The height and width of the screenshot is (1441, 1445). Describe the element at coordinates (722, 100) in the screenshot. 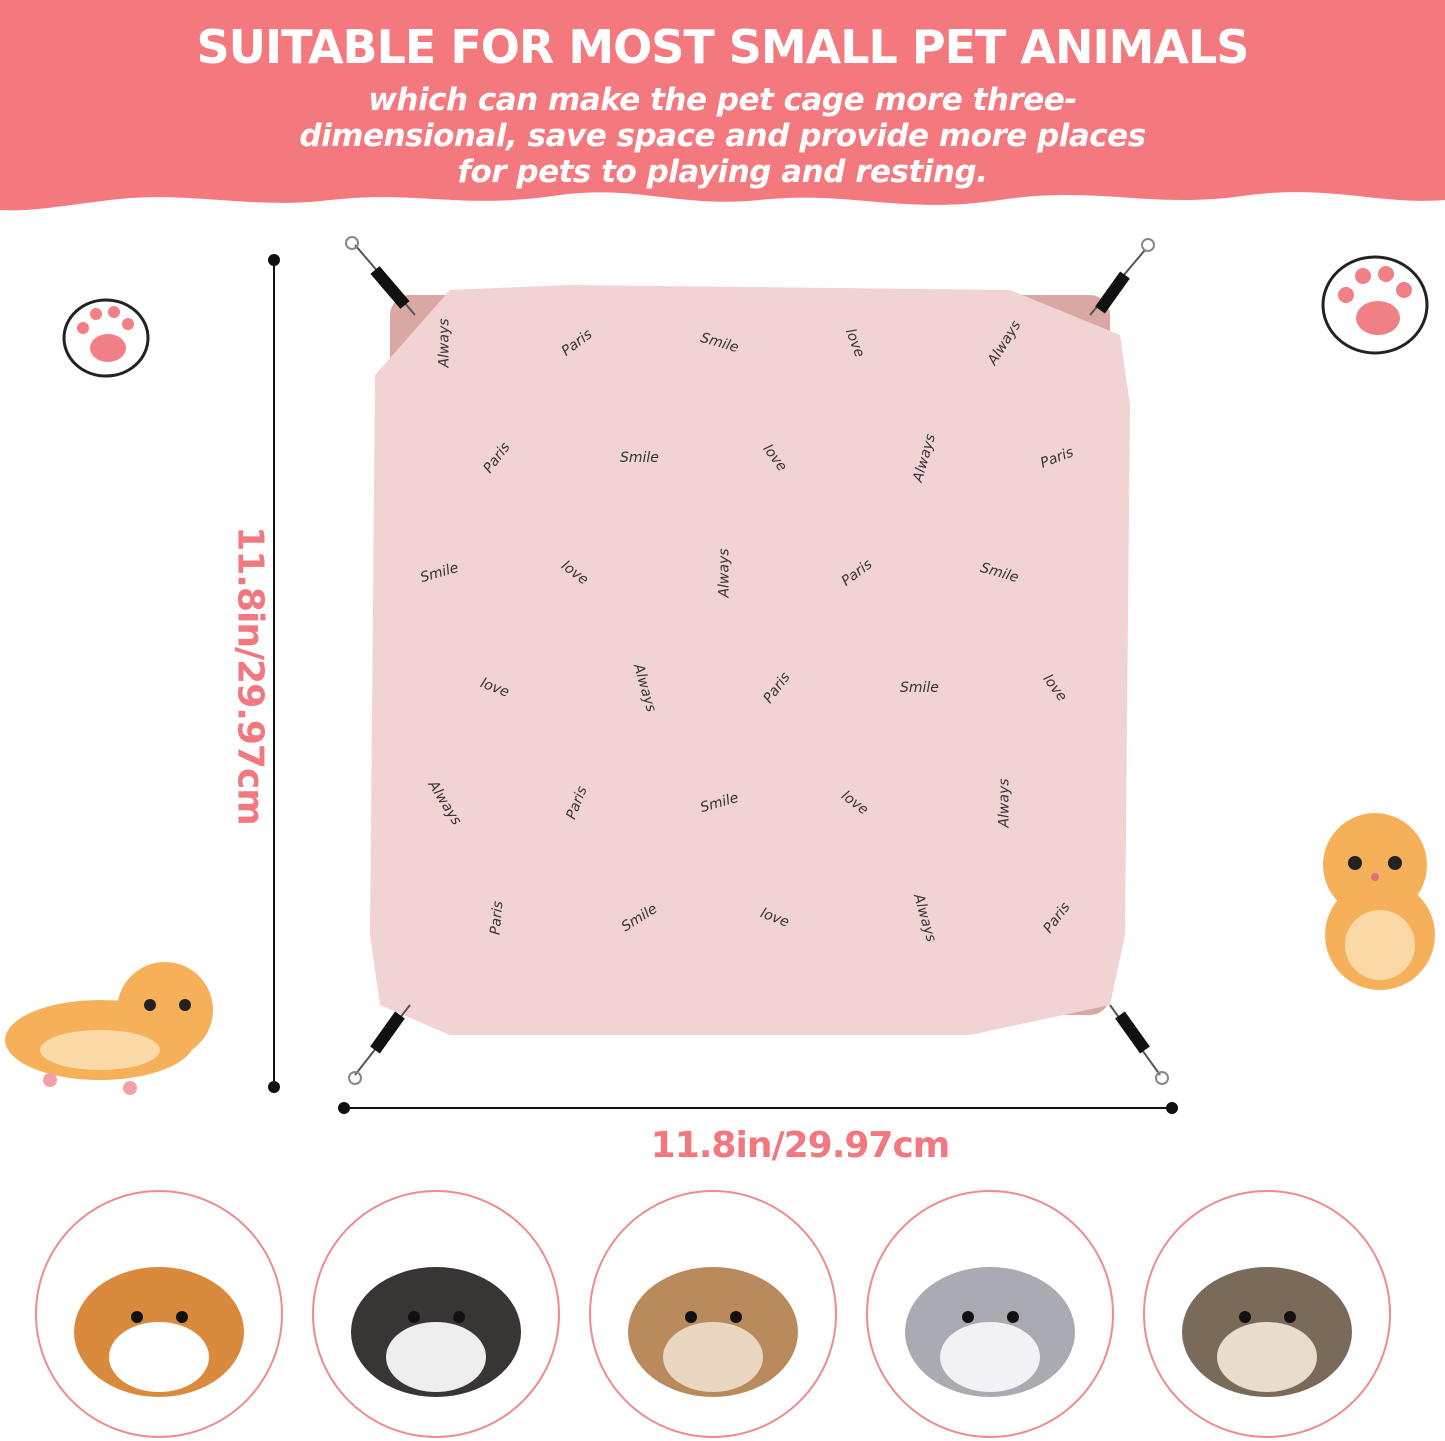

I see `subheadline-line: which can make the pet cage more three-` at that location.